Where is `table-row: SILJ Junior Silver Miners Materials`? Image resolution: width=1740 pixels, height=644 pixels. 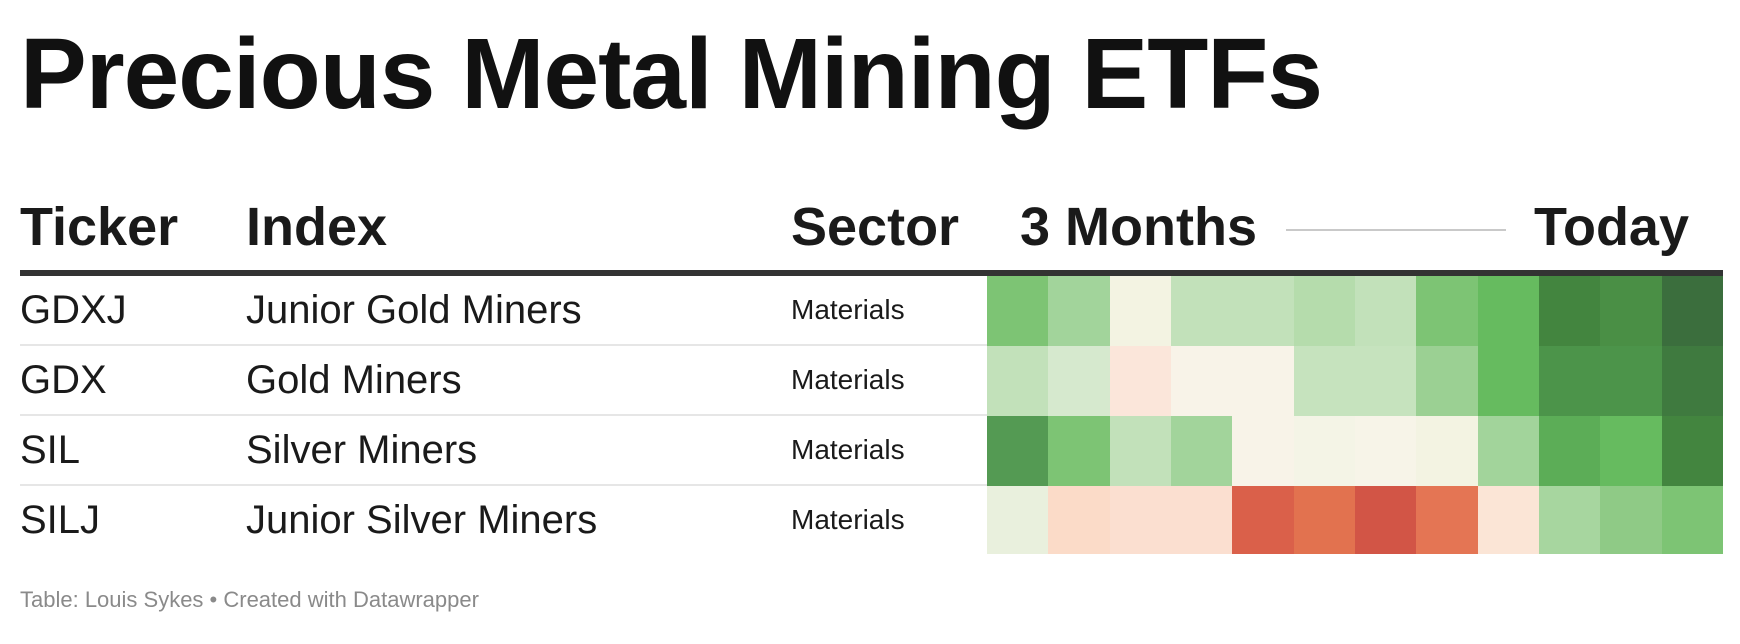 table-row: SILJ Junior Silver Miners Materials is located at coordinates (871, 520).